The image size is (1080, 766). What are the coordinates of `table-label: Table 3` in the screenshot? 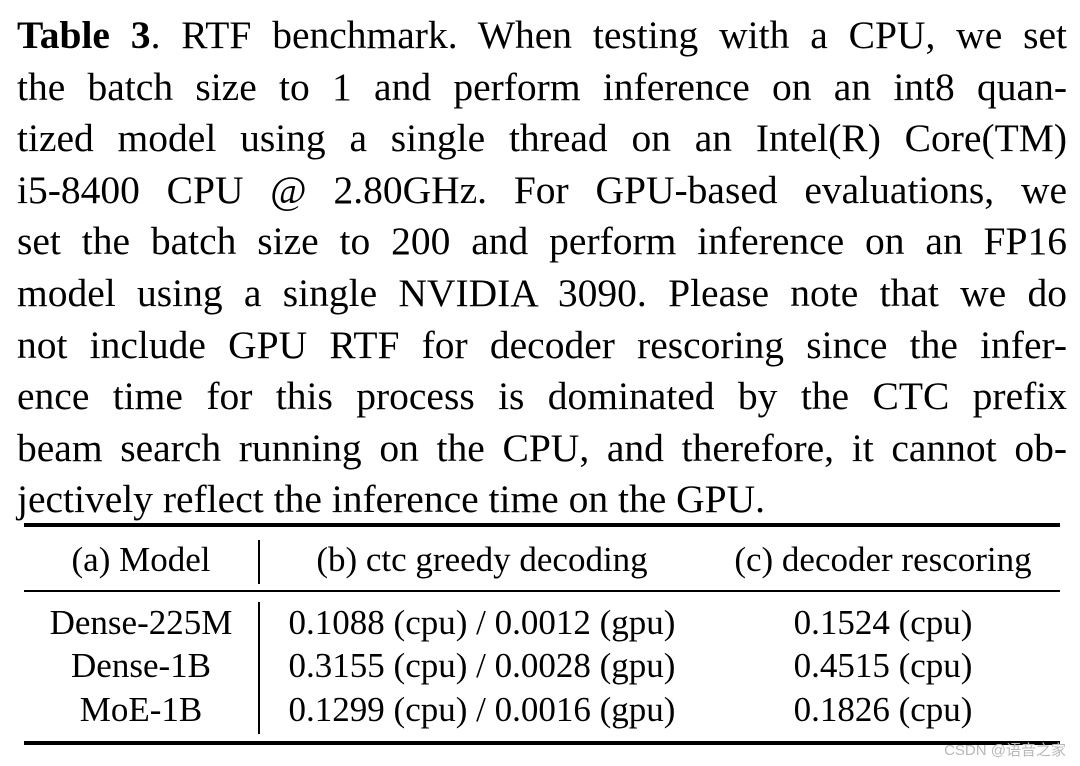 It's located at (84, 35).